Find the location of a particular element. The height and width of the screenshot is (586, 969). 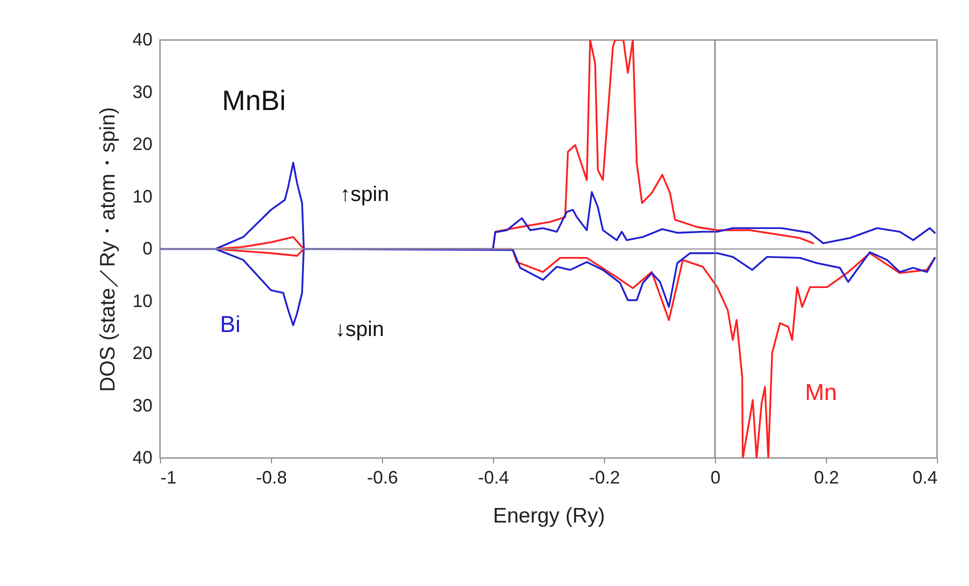

x-tick-label: -0.8 is located at coordinates (272, 478).